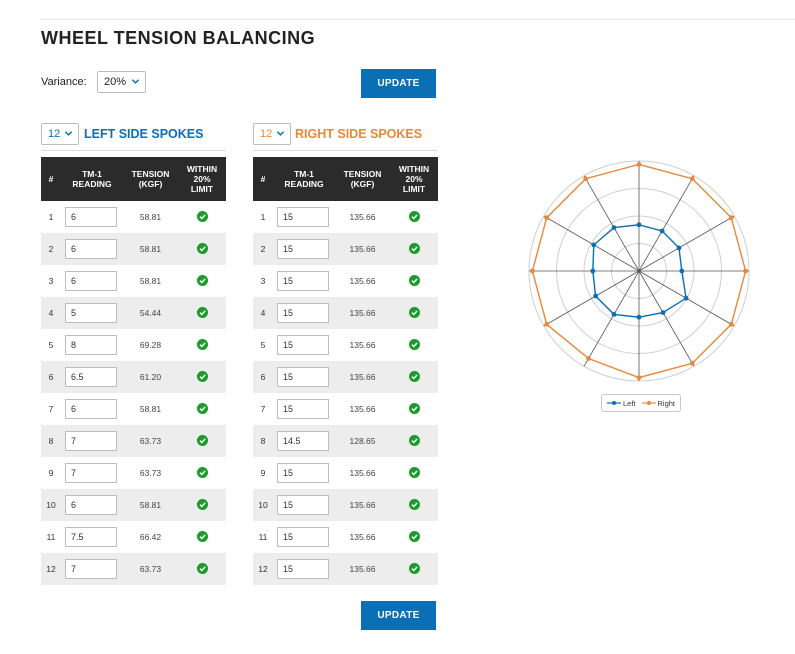 The height and width of the screenshot is (654, 795). Describe the element at coordinates (150, 537) in the screenshot. I see `tension-value: 66.42` at that location.